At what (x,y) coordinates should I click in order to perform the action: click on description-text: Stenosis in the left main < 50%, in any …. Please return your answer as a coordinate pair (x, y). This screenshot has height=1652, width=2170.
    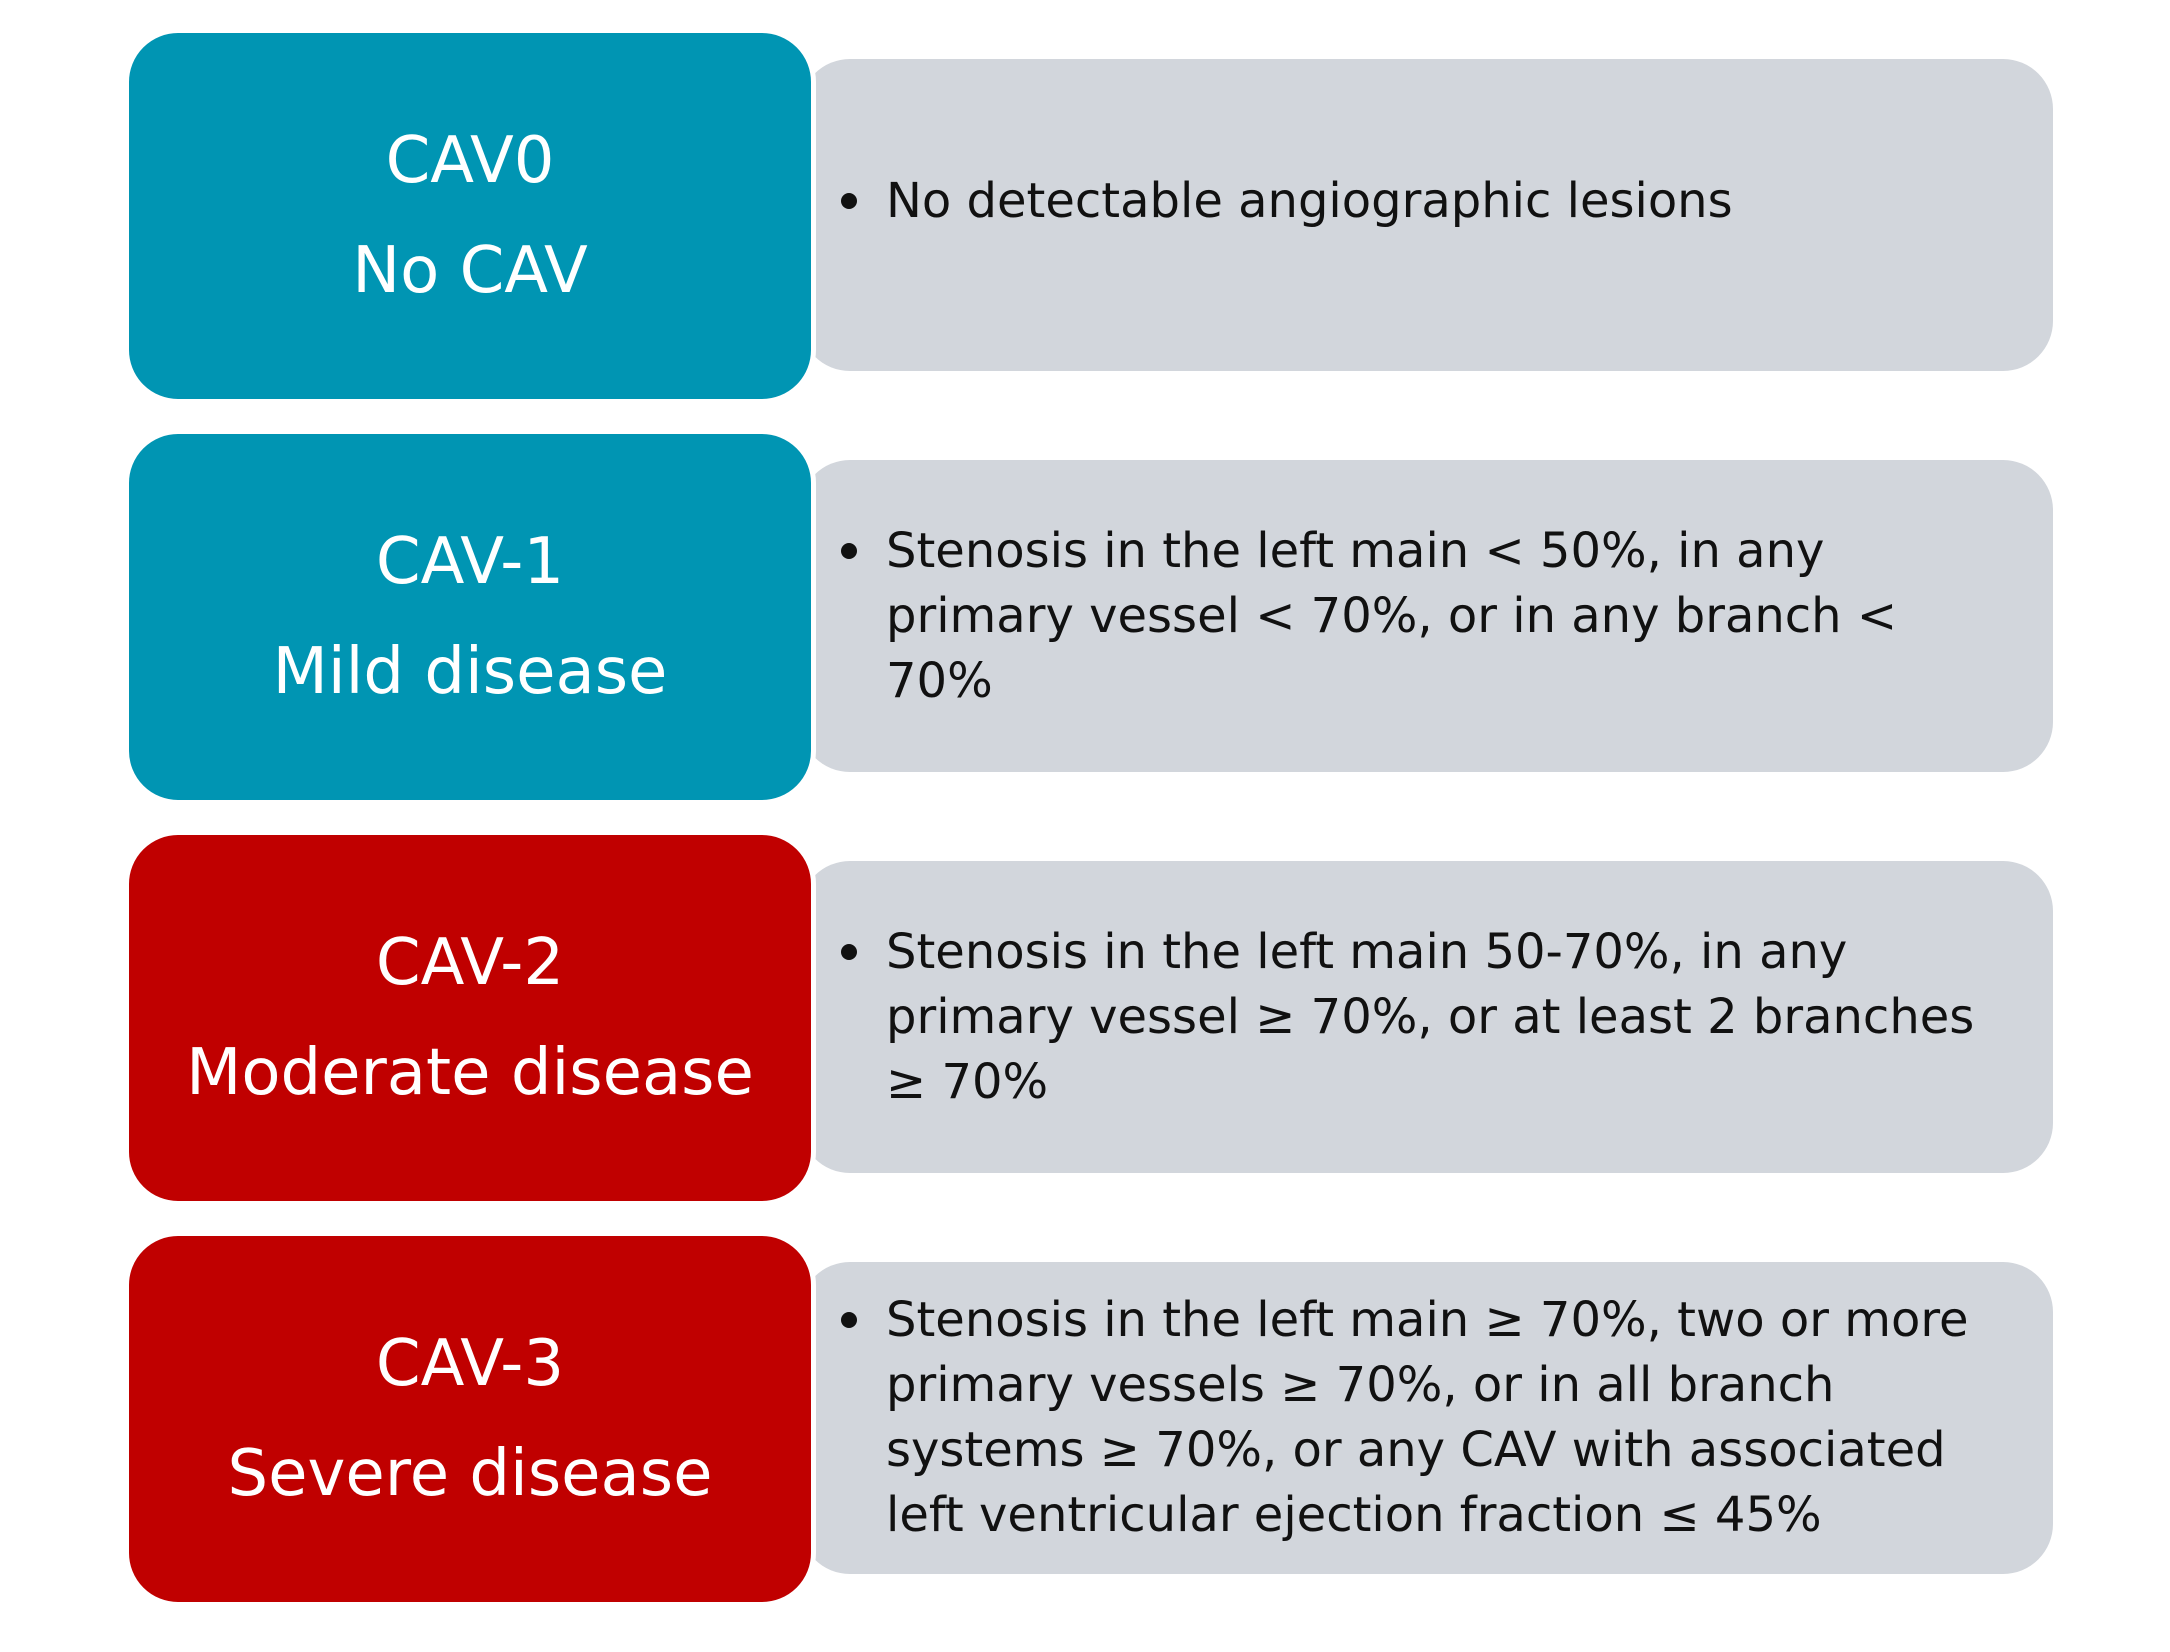
    Looking at the image, I should click on (1392, 615).